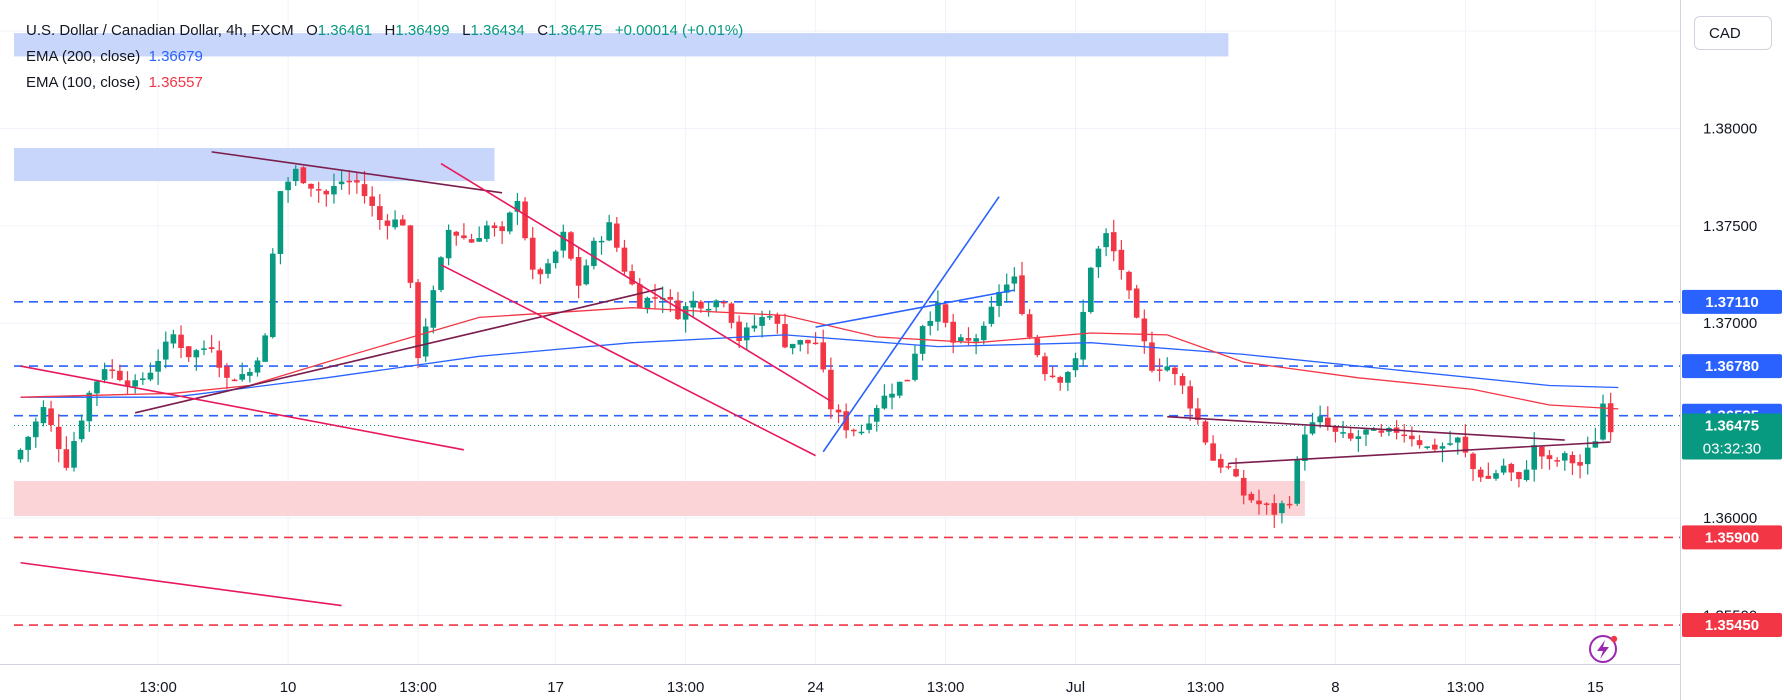 The image size is (1784, 700). What do you see at coordinates (1732, 301) in the screenshot?
I see `price-label: 1.37110` at bounding box center [1732, 301].